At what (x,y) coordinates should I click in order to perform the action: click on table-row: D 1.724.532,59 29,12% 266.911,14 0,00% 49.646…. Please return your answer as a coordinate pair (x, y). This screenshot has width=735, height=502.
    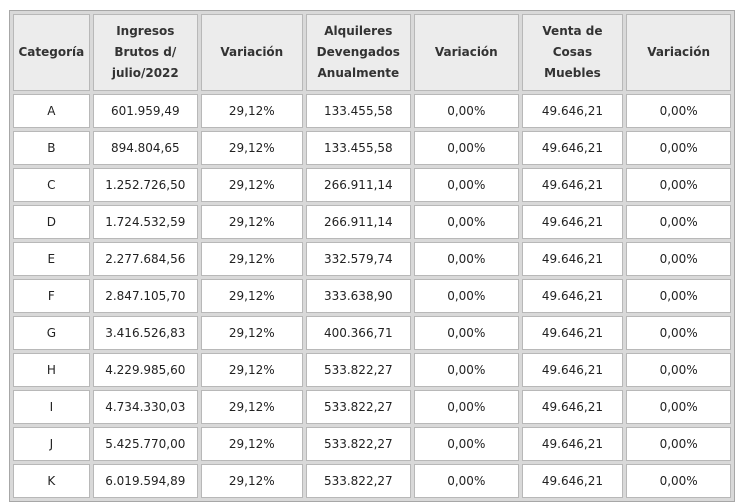
    Looking at the image, I should click on (372, 222).